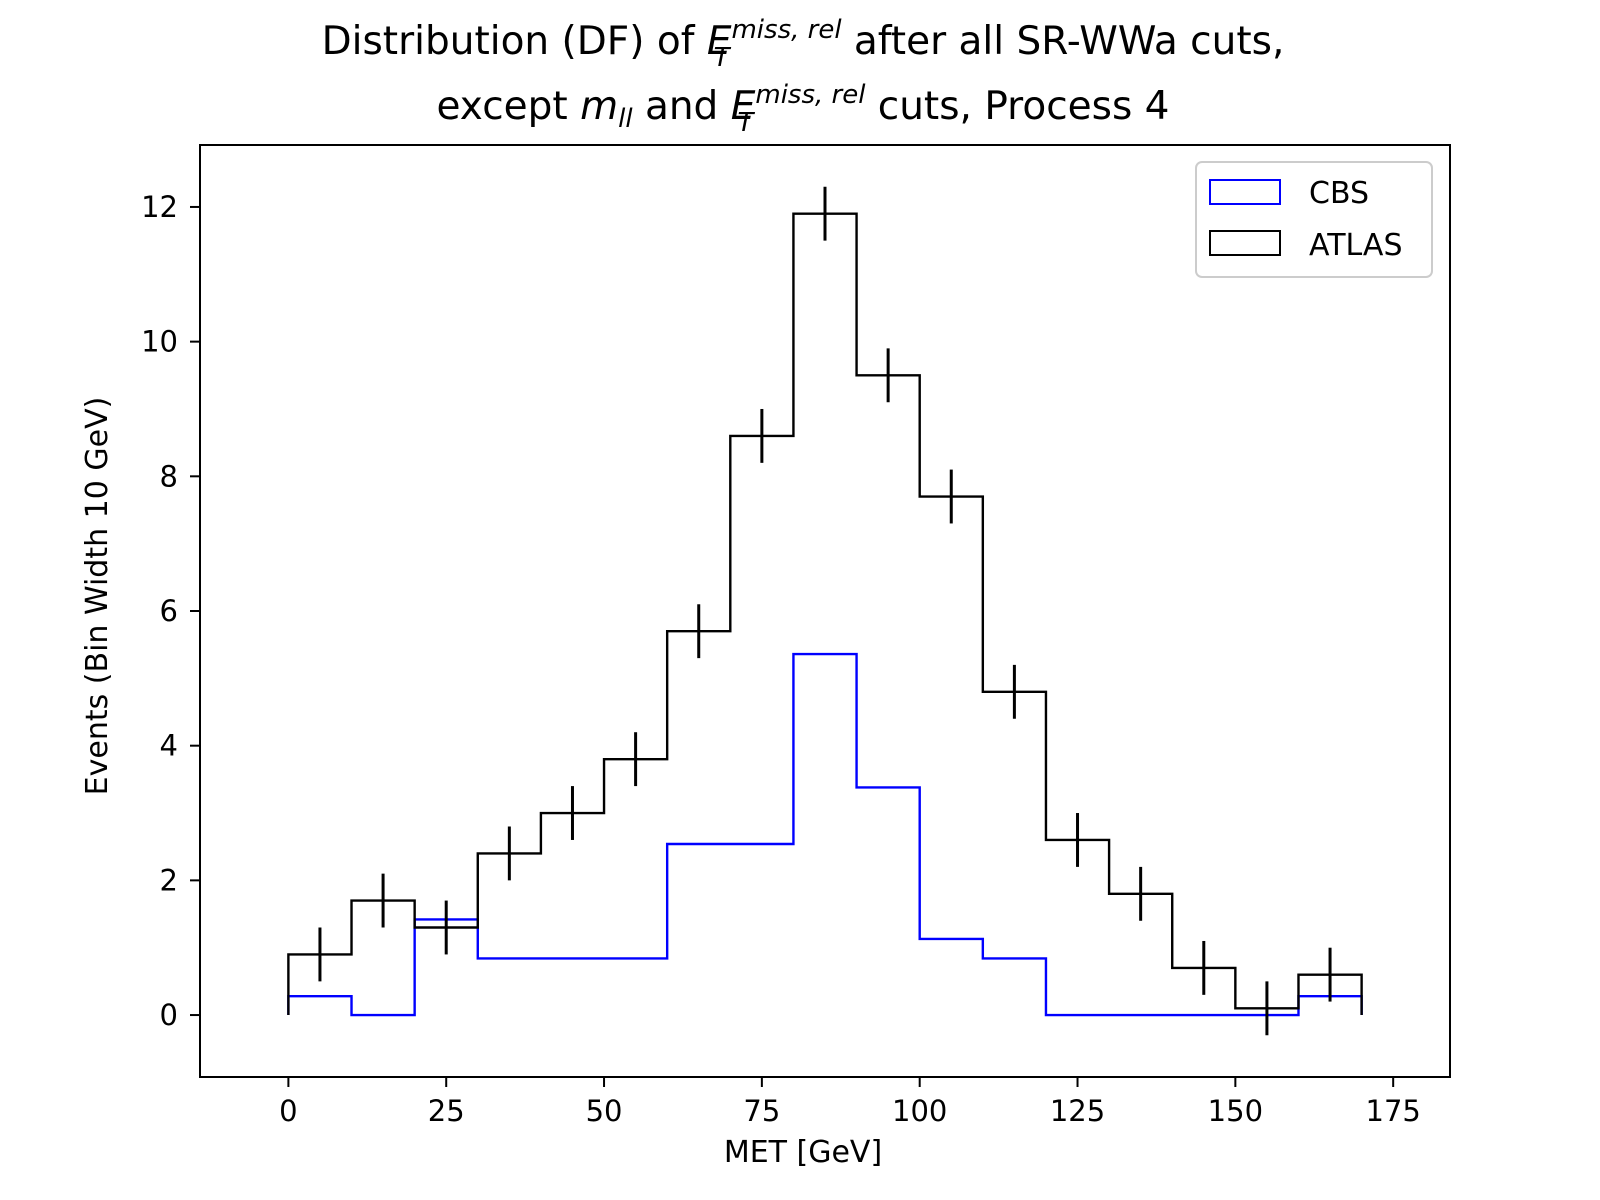  Describe the element at coordinates (1245, 192) in the screenshot. I see `legend-swatch-cbs` at that location.